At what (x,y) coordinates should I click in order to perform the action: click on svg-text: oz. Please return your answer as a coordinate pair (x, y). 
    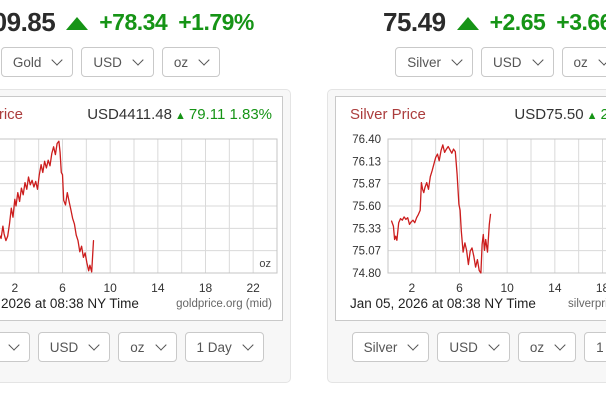
    Looking at the image, I should click on (265, 264).